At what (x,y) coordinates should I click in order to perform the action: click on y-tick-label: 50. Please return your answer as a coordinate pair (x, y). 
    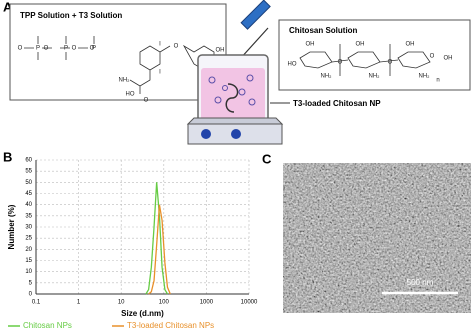
    Looking at the image, I should click on (28, 183).